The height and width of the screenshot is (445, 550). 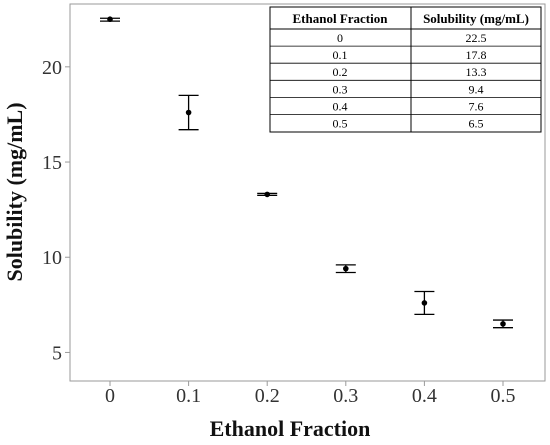 I want to click on table-cell-solubility: 7.6, so click(x=476, y=106).